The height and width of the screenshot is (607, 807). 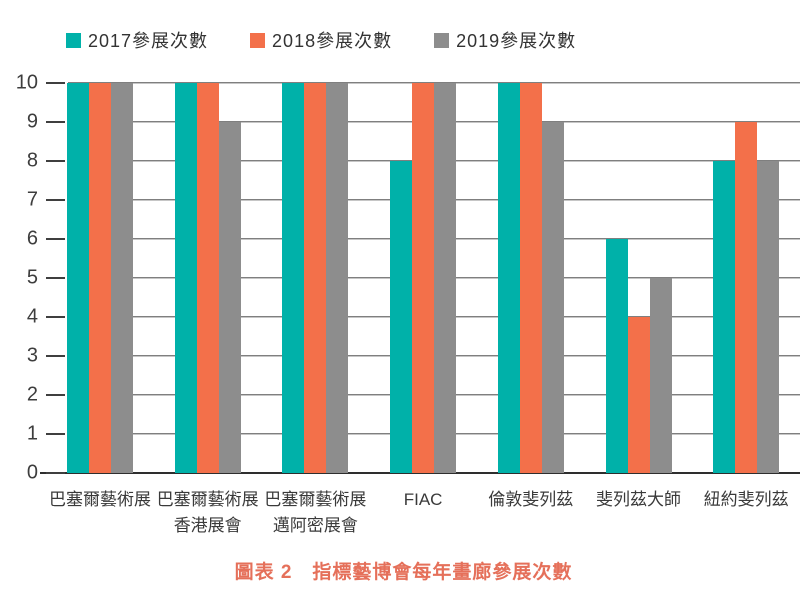 What do you see at coordinates (32, 160) in the screenshot?
I see `y-tick-label-8: 8` at bounding box center [32, 160].